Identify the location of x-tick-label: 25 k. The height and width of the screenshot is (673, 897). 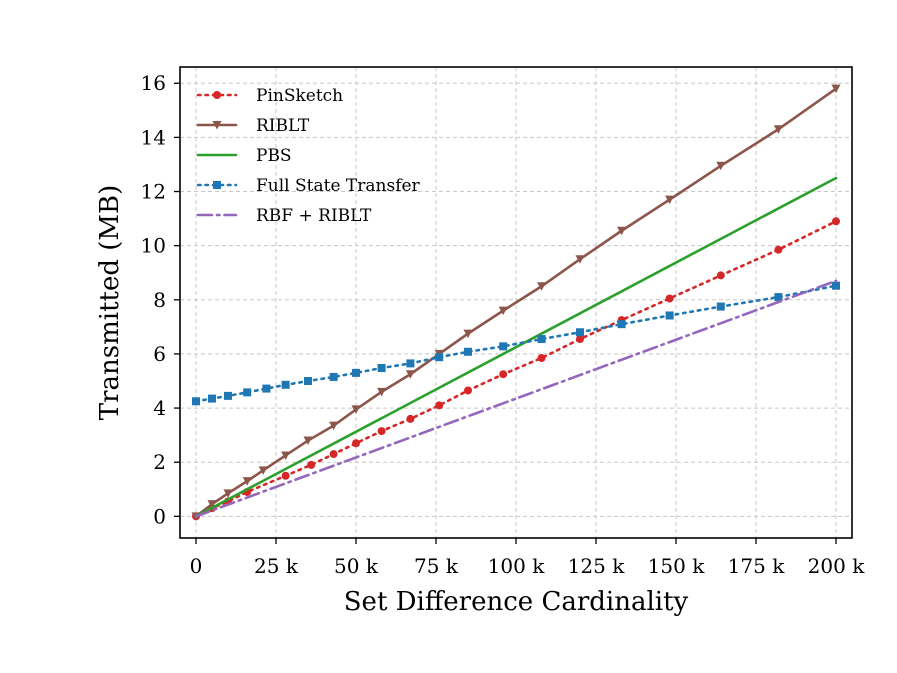
(276, 566).